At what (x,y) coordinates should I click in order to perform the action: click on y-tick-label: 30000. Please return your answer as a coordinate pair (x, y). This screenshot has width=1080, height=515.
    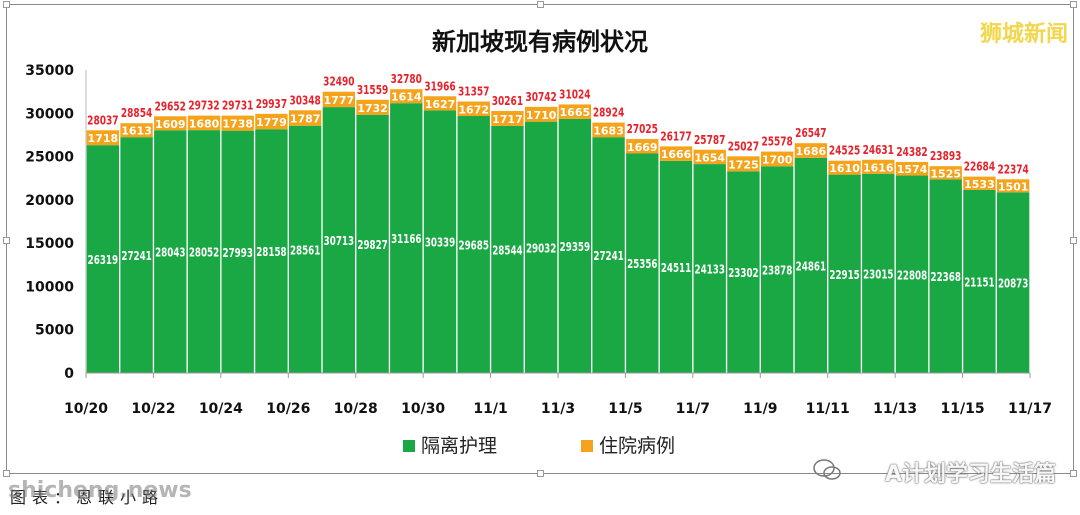
    Looking at the image, I should click on (49, 114).